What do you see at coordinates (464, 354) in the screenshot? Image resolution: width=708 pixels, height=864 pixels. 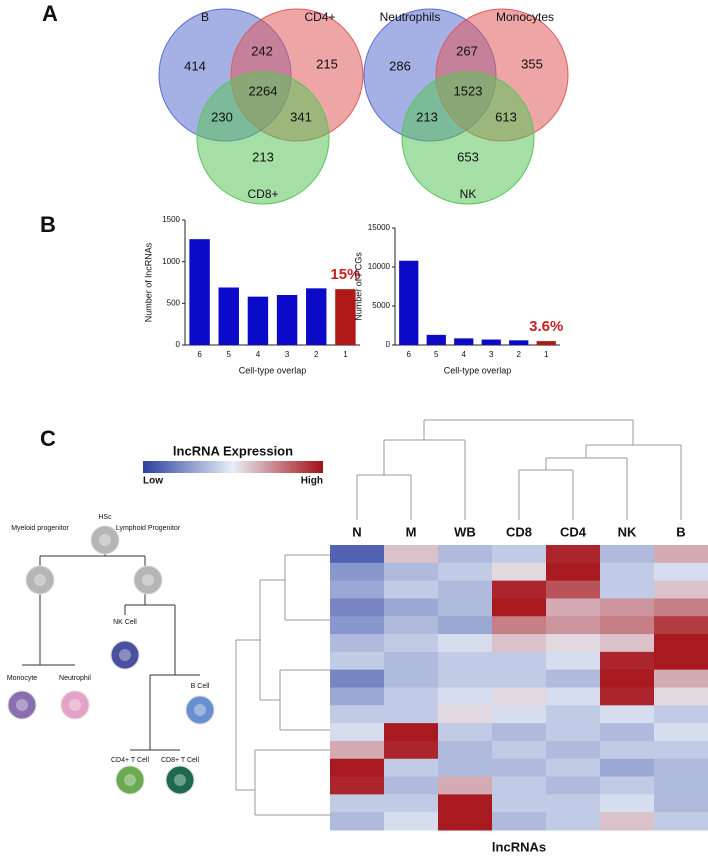 I see `x-tick-label: 4` at bounding box center [464, 354].